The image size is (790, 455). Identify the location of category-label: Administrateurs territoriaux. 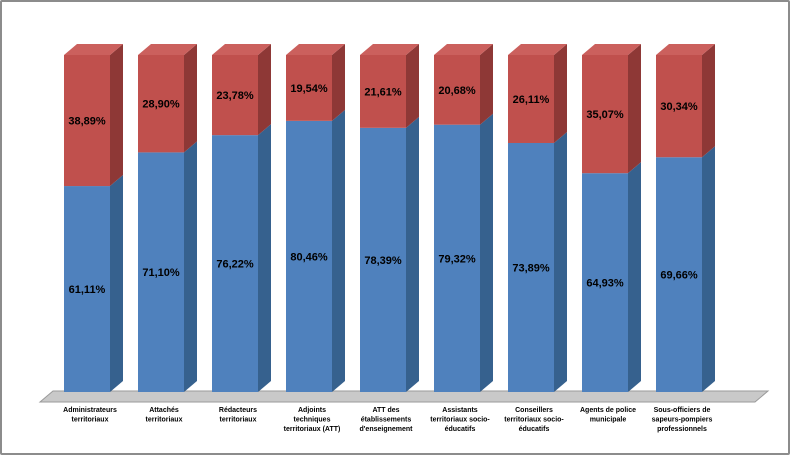
(90, 415).